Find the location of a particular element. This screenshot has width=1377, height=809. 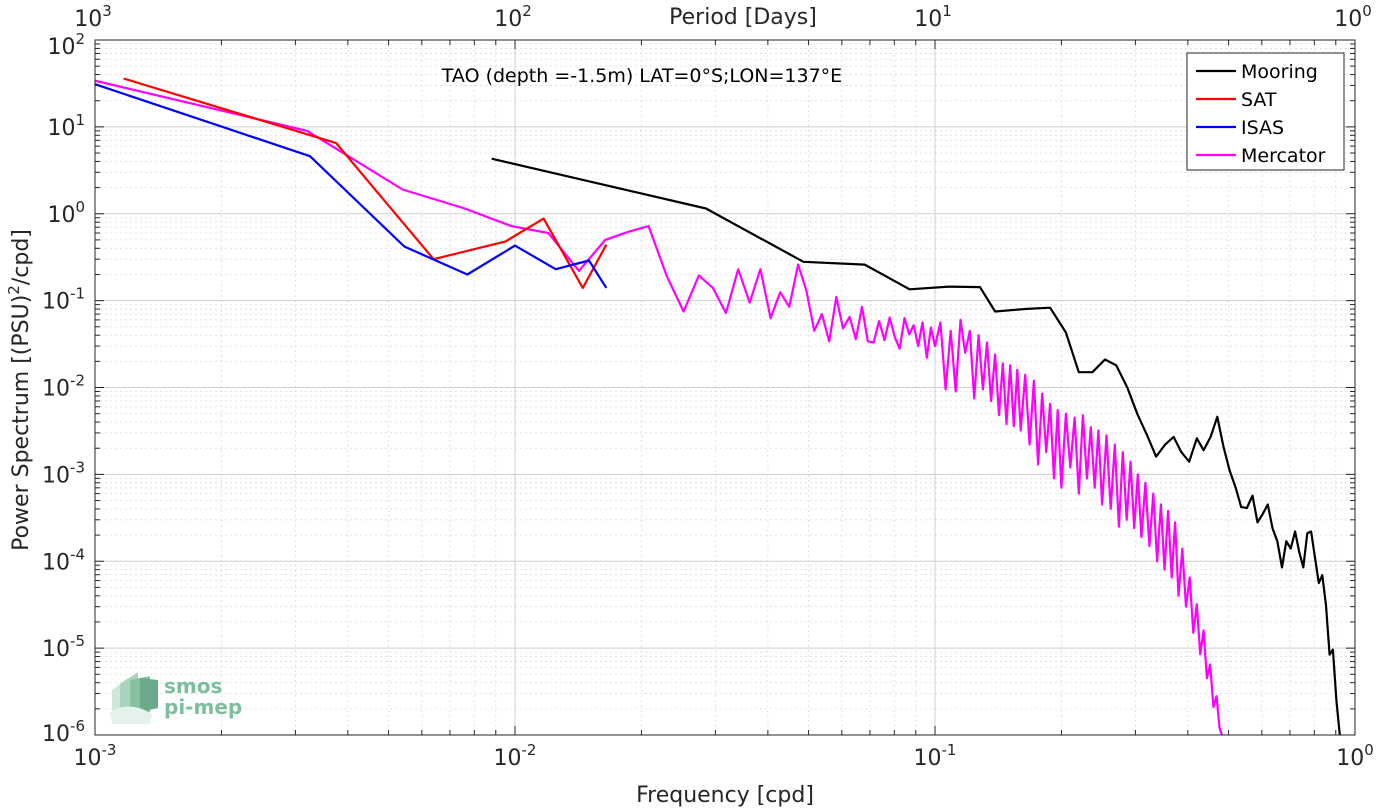

top-tick-label: 10¹ is located at coordinates (933, 17).